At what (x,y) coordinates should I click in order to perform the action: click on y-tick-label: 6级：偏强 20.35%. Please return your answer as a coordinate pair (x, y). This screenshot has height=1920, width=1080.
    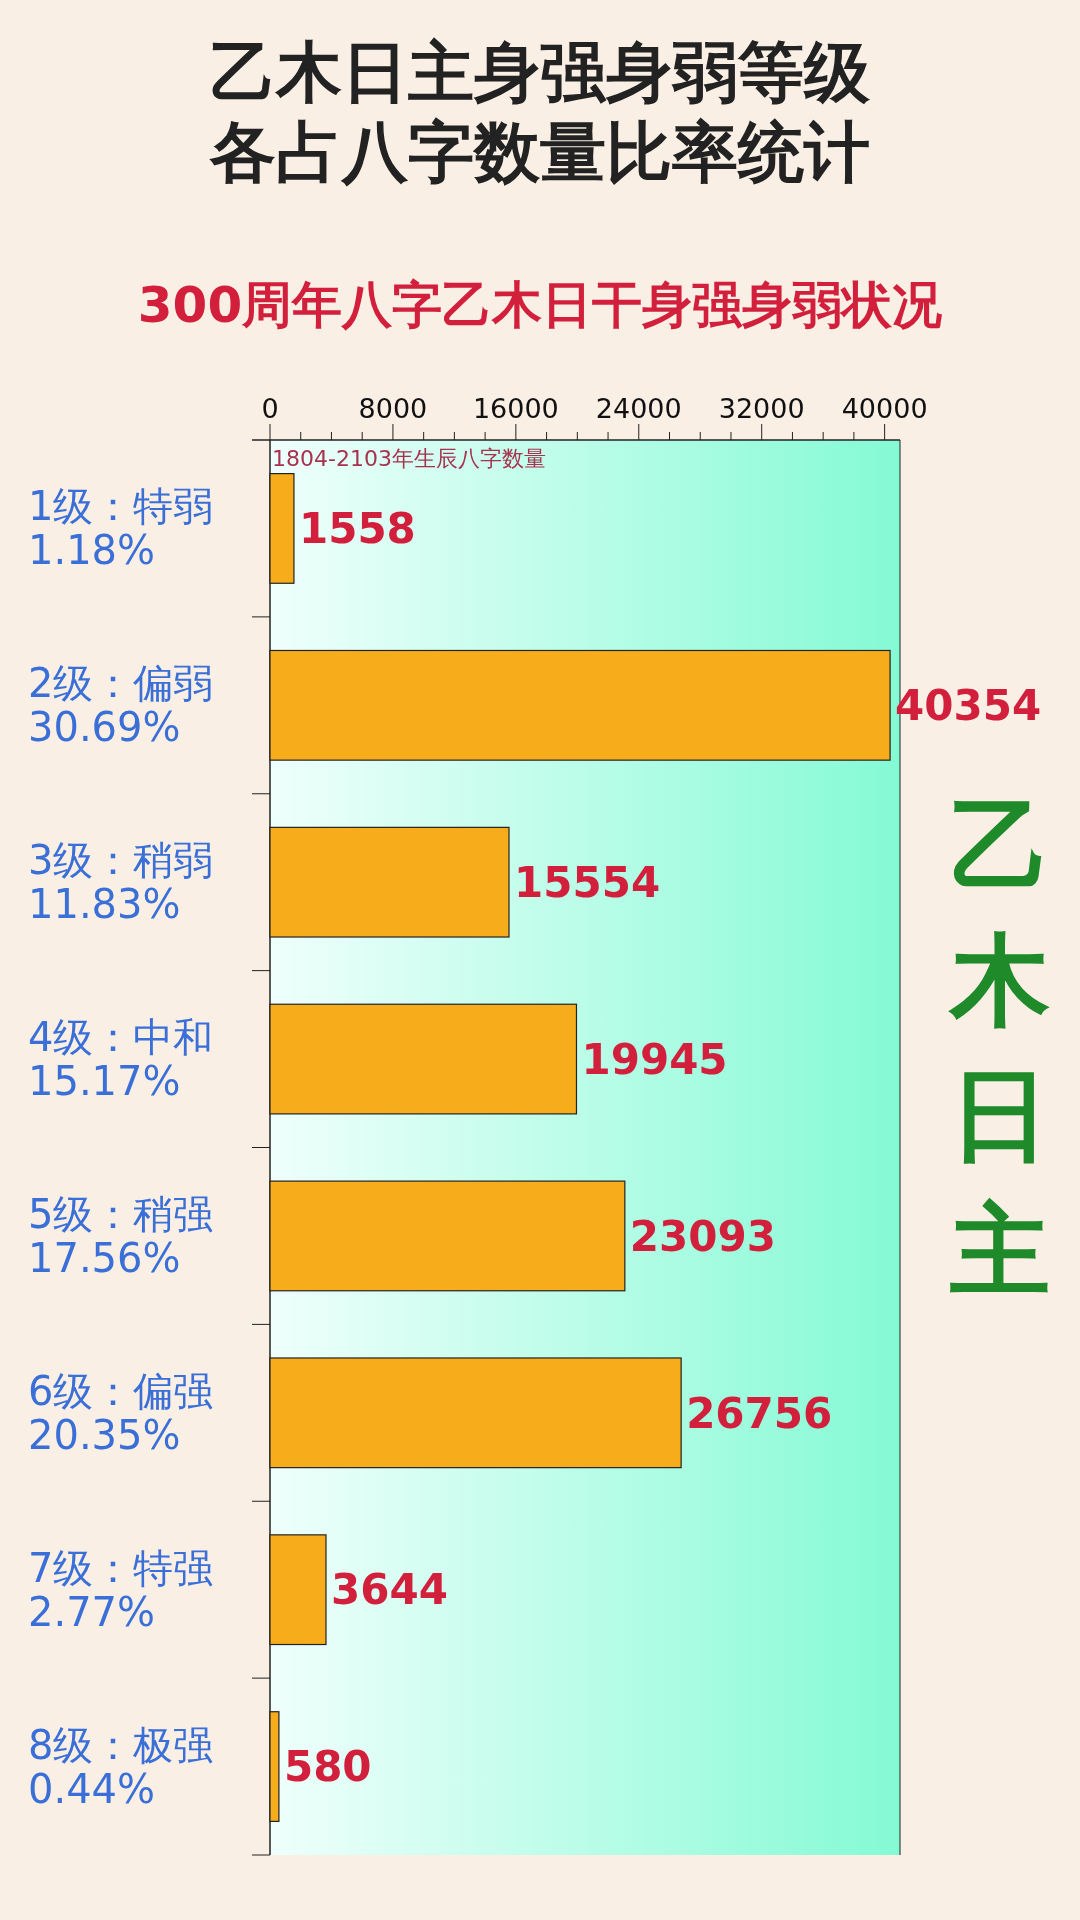
    Looking at the image, I should click on (121, 1412).